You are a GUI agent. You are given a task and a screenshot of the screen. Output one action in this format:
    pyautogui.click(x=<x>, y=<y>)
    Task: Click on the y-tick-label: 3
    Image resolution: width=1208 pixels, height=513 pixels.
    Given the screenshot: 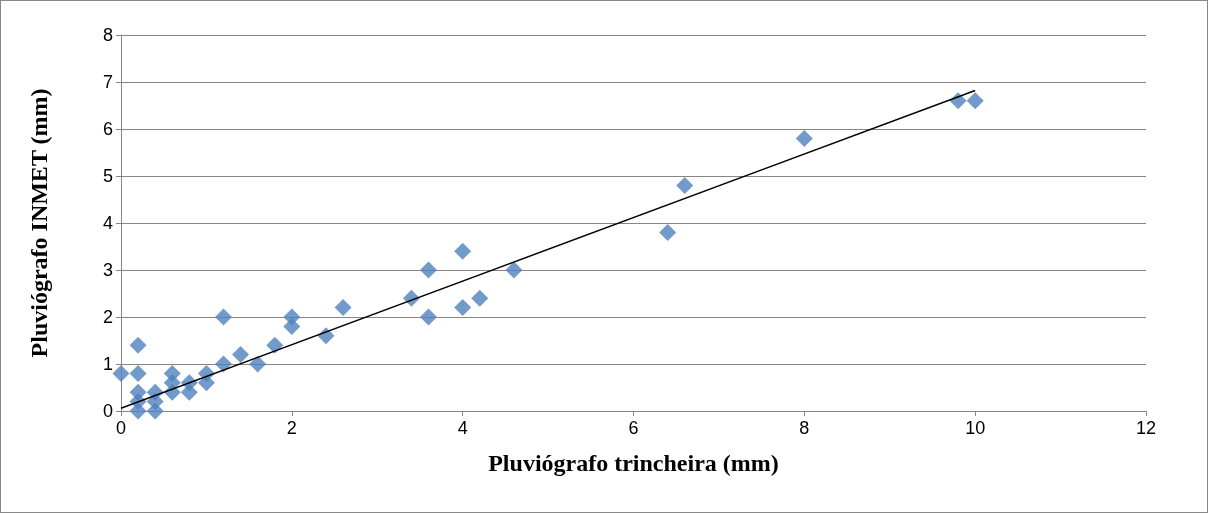 What is the action you would take?
    pyautogui.click(x=107, y=270)
    